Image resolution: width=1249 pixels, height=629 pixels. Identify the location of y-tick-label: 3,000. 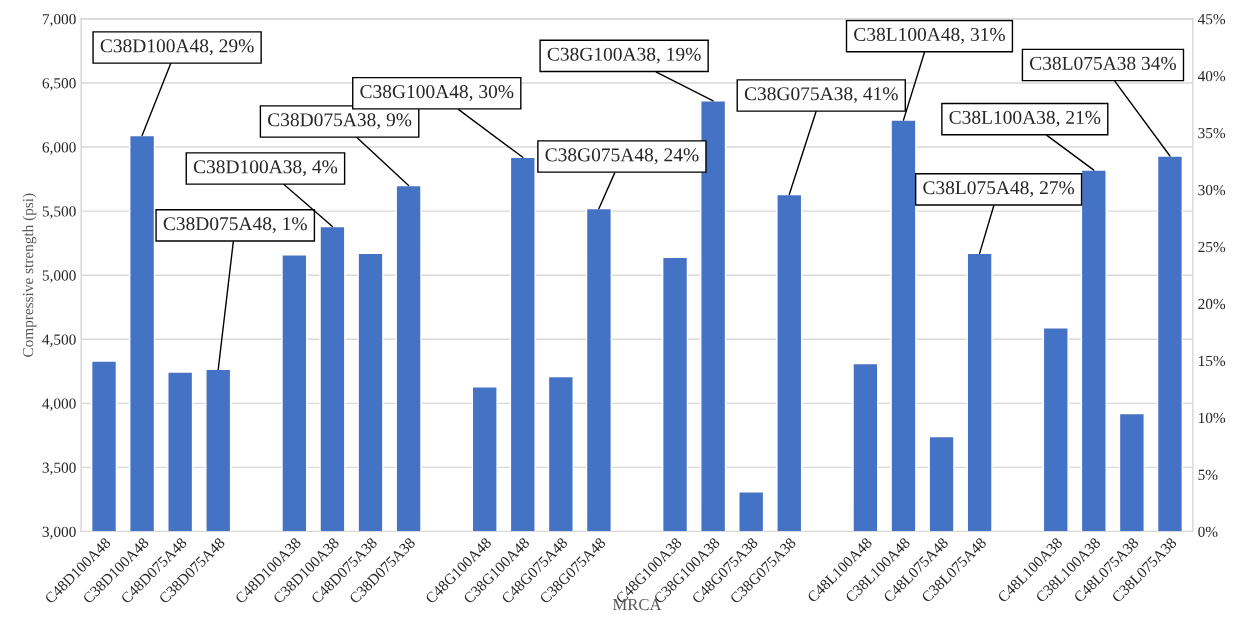
(59, 533).